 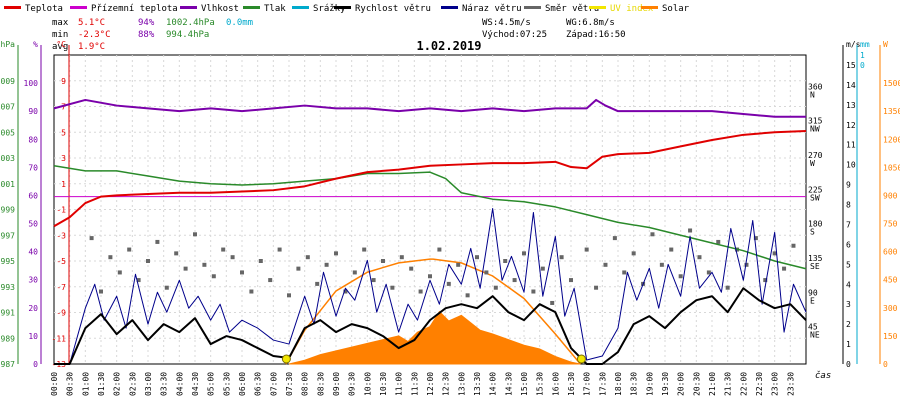 What do you see at coordinates (195, 384) in the screenshot?
I see `x-tick-label: 04:30` at bounding box center [195, 384].